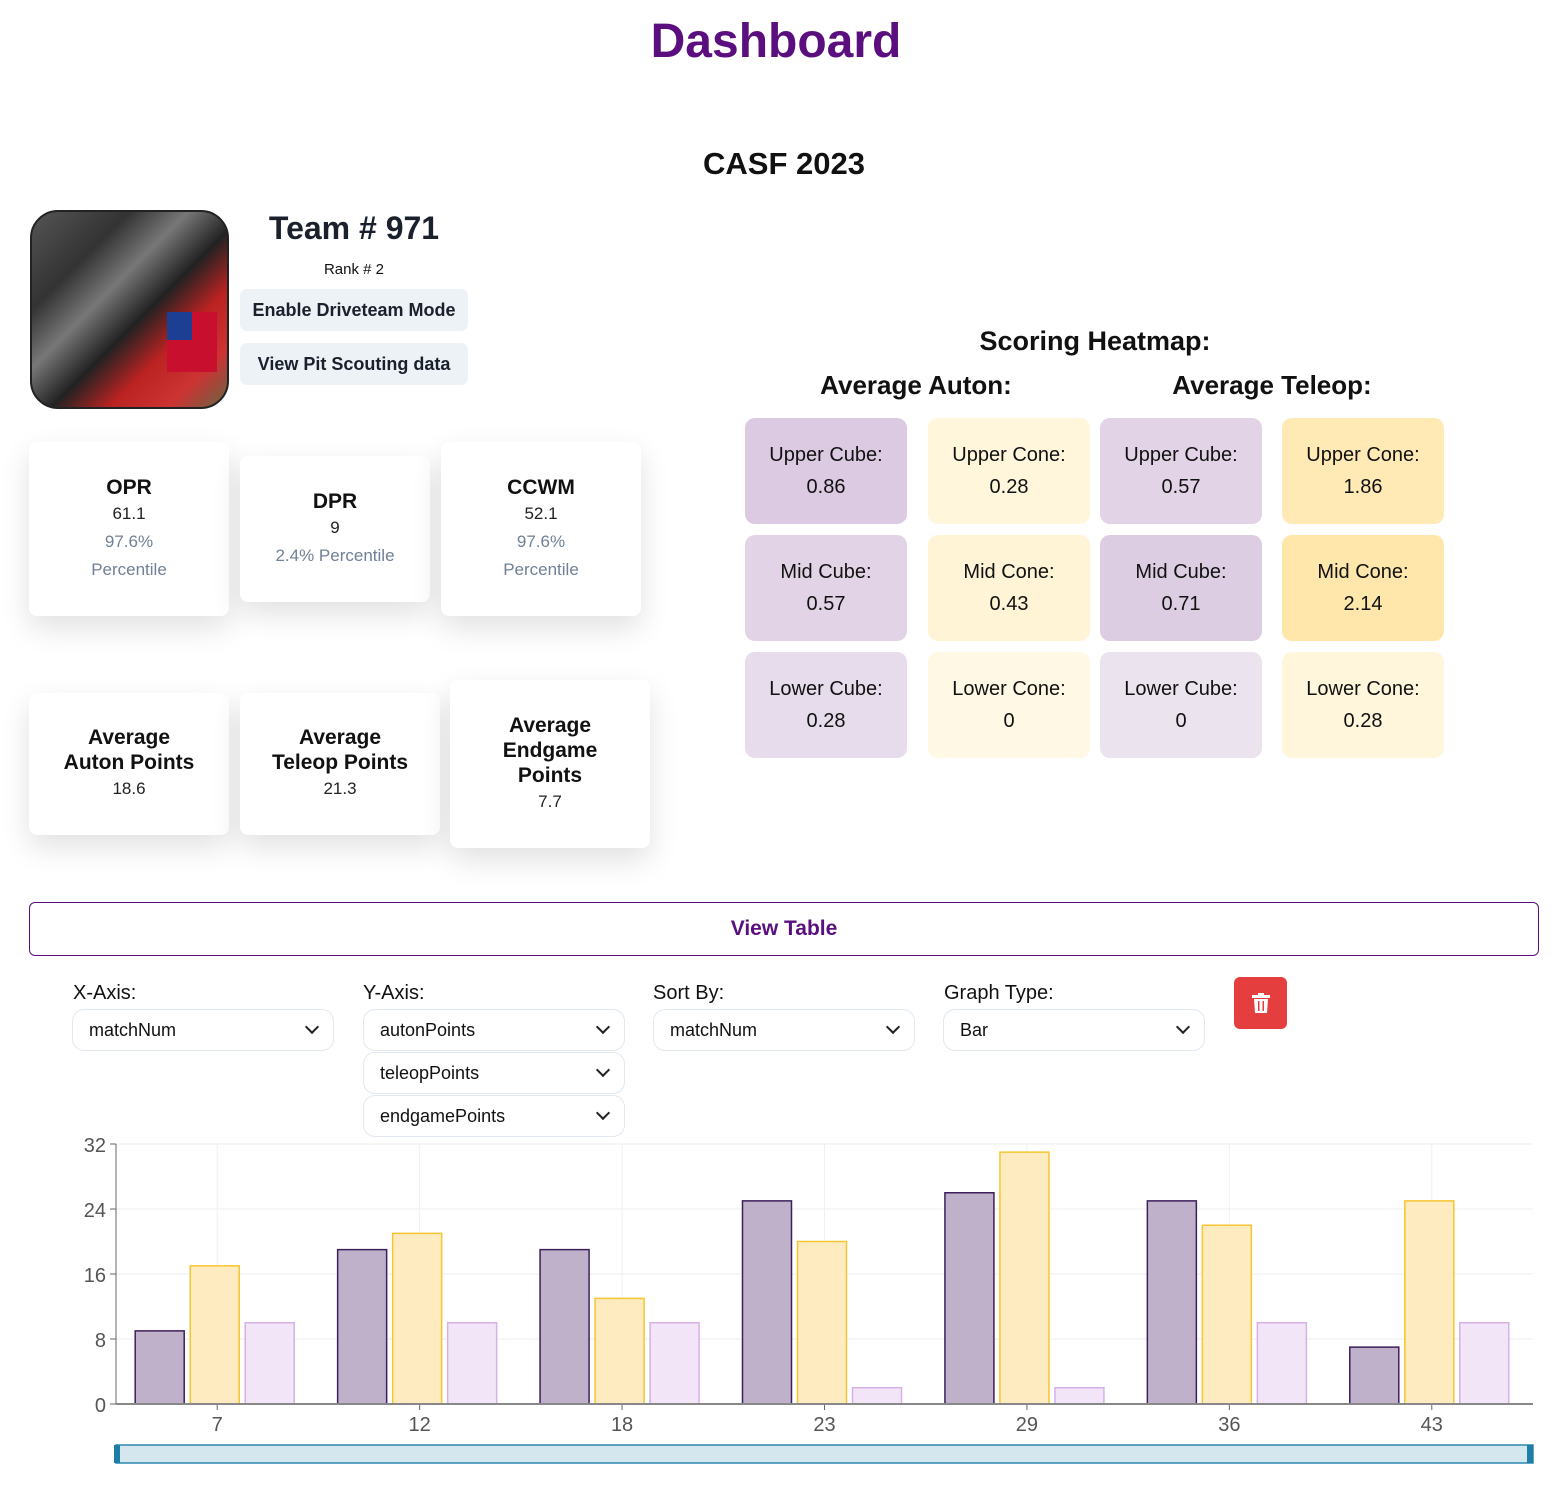 The height and width of the screenshot is (1490, 1552). Describe the element at coordinates (1027, 1425) in the screenshot. I see `x-tick-label: 29` at that location.